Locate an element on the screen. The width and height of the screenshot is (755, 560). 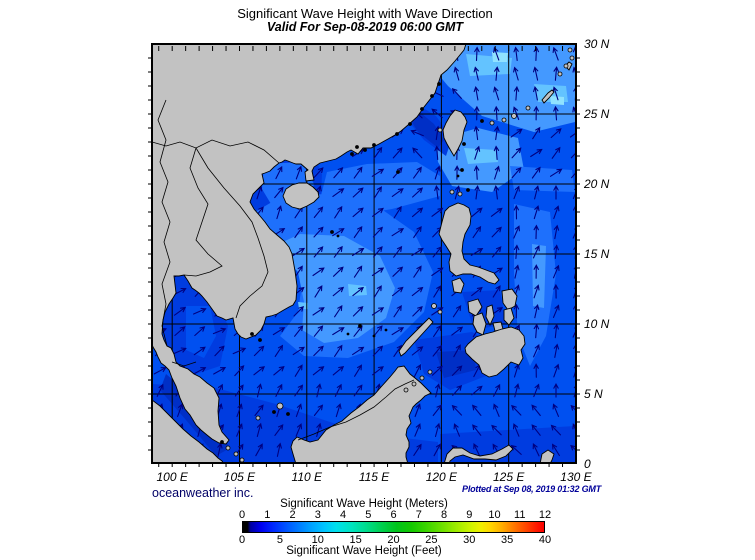
plotted-timestamp: Plotted at Sep 08, 2019 01:32 GMT is located at coordinates (531, 489).